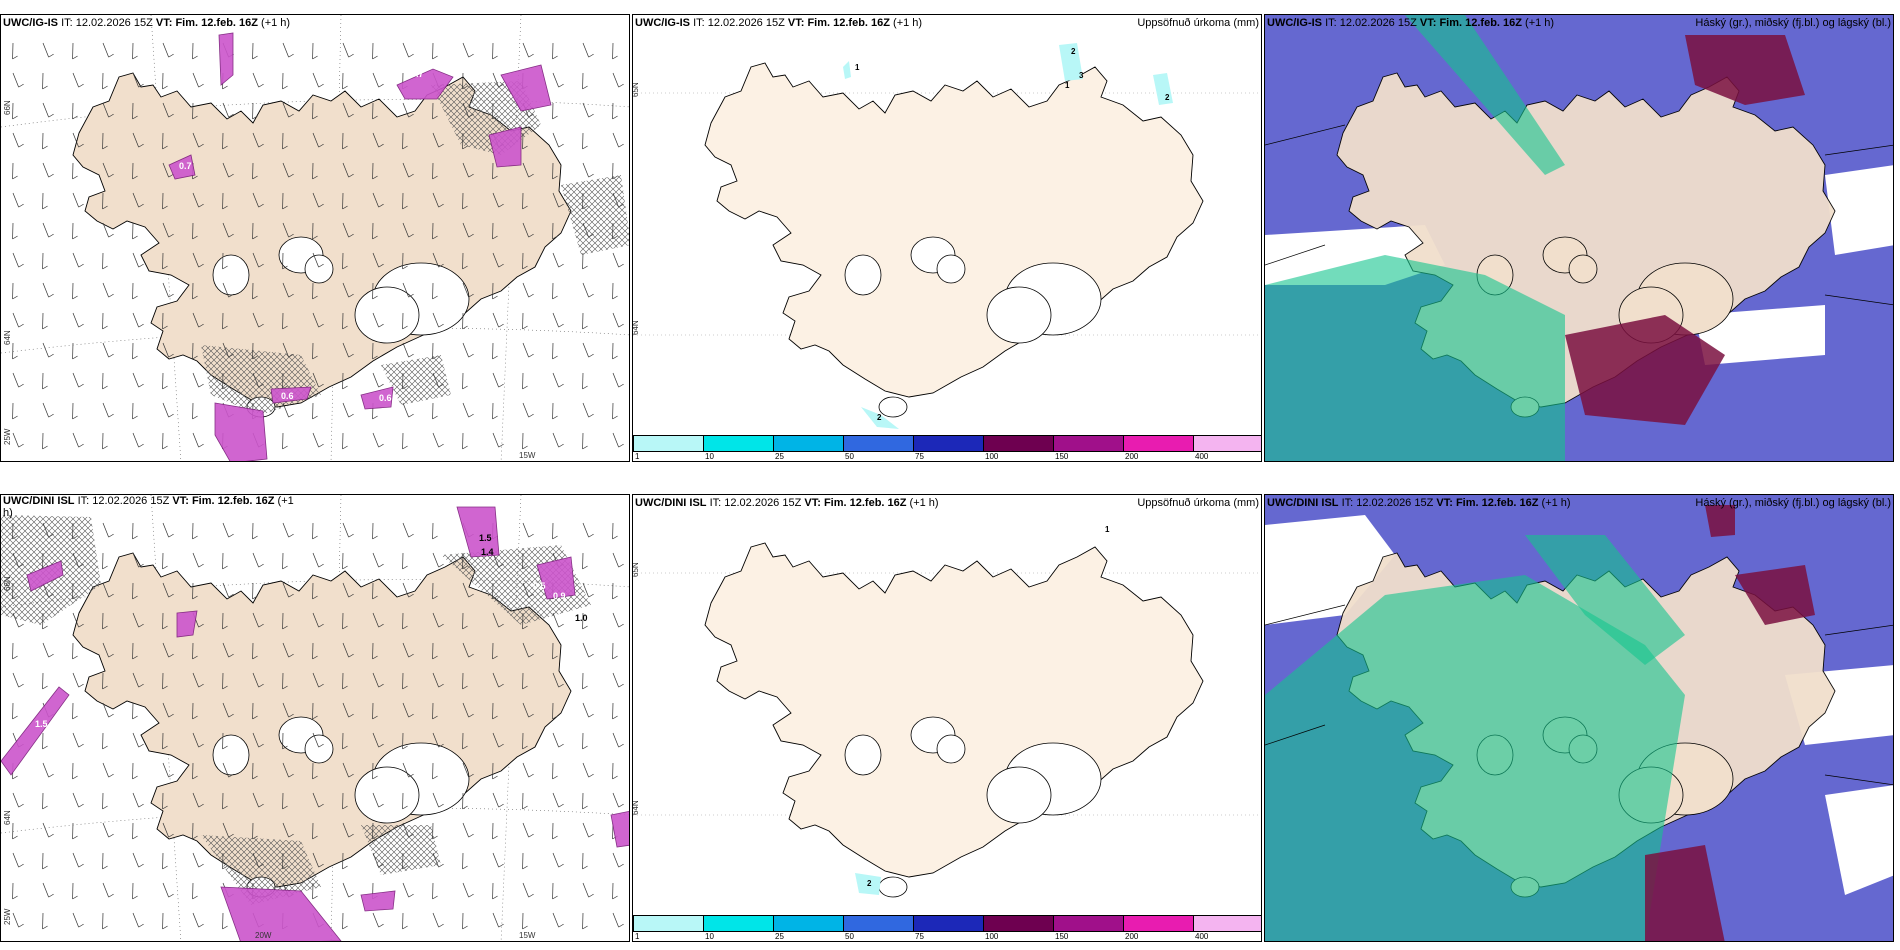 The image size is (1900, 950). Describe the element at coordinates (1775, 595) in the screenshot. I see `low-cloud` at that location.